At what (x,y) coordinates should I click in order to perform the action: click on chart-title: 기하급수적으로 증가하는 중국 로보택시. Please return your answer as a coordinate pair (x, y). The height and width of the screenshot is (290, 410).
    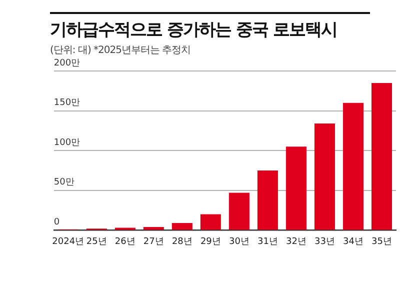
    Looking at the image, I should click on (194, 30).